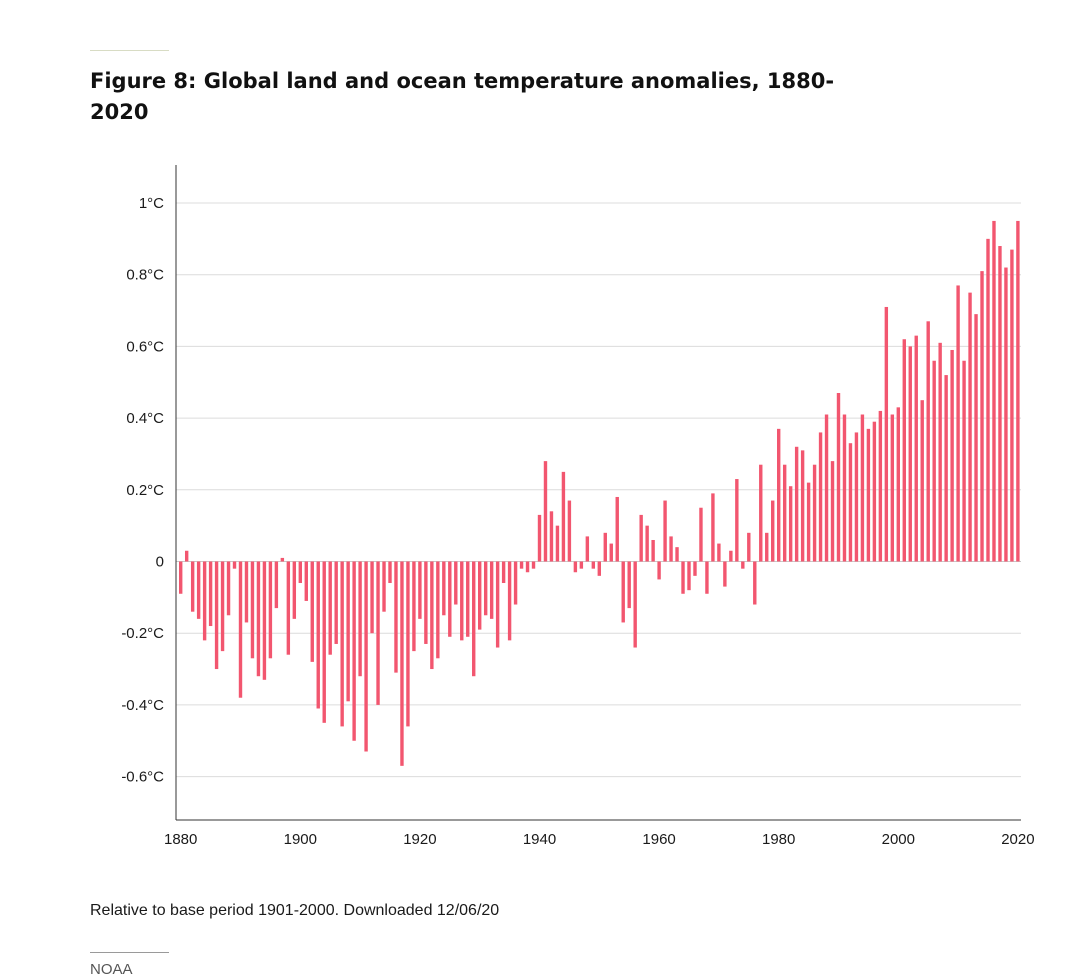 This screenshot has height=980, width=1073. Describe the element at coordinates (503, 572) in the screenshot. I see `bar-1934` at that location.